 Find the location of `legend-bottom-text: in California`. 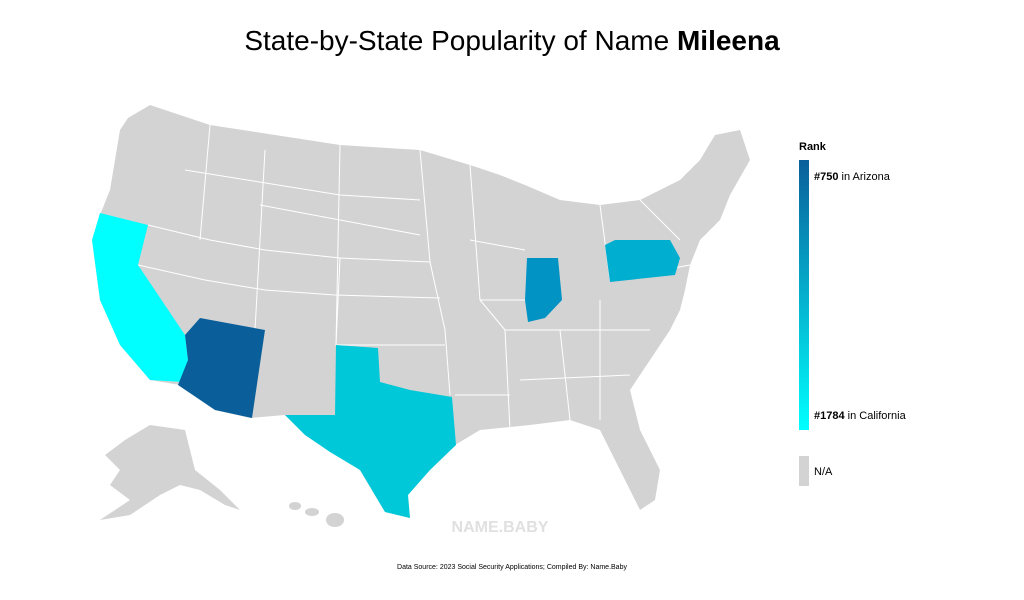

legend-bottom-text: in California is located at coordinates (876, 416).